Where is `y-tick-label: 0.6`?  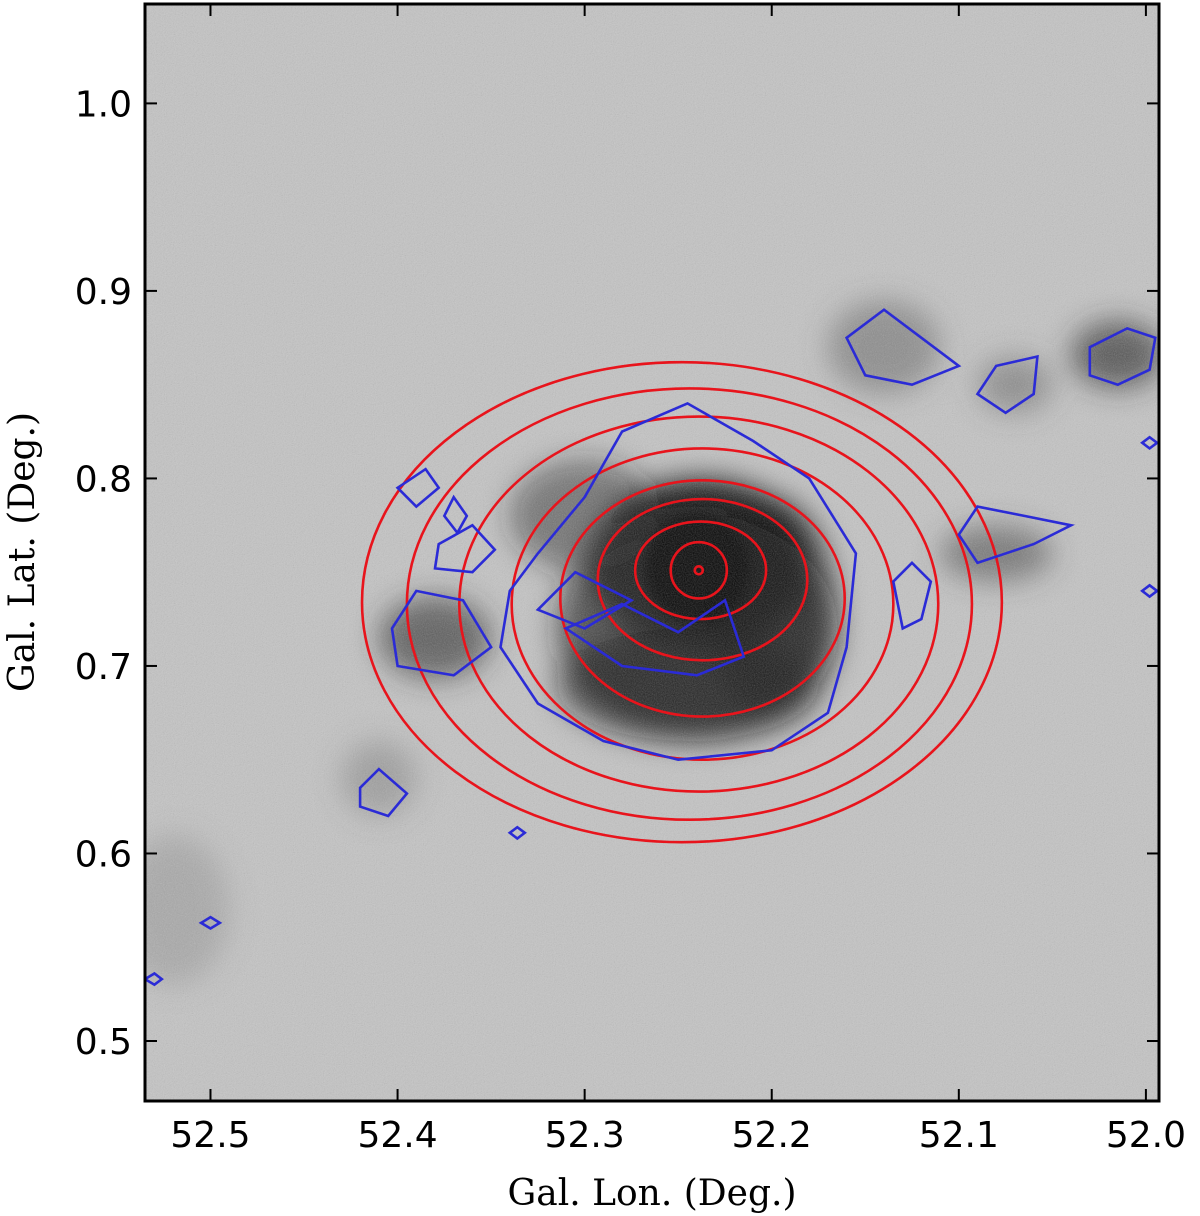 y-tick-label: 0.6 is located at coordinates (103, 854).